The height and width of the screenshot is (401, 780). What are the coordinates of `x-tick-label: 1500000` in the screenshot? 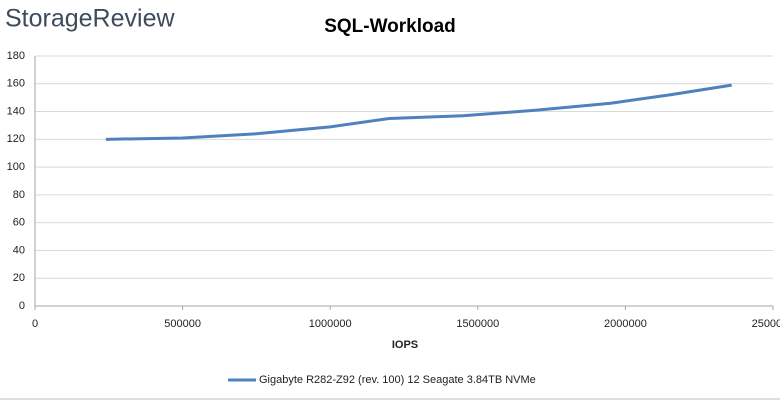 It's located at (477, 324).